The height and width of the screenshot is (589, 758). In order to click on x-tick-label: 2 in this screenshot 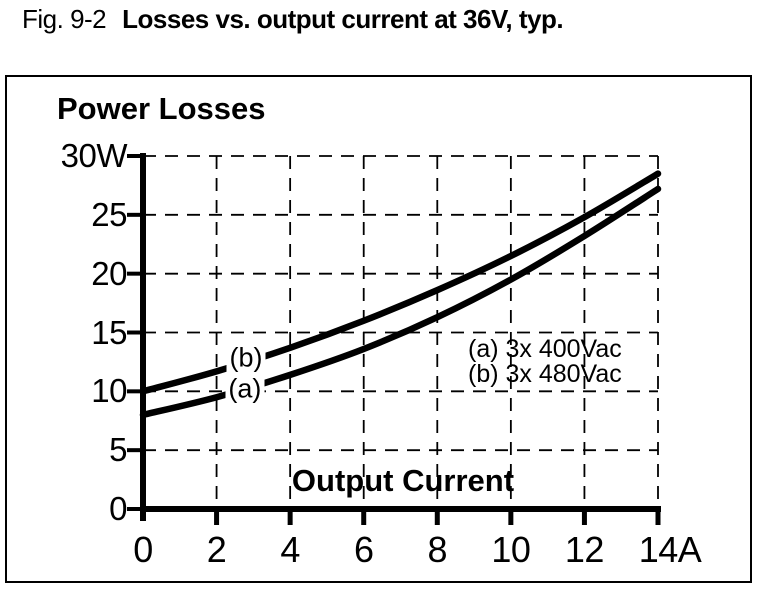, I will do `click(216, 549)`.